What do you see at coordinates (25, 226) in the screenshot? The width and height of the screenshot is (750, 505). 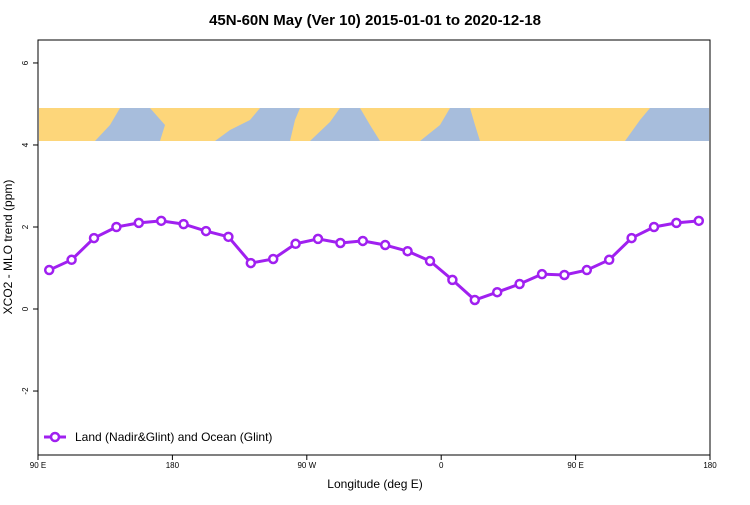 I see `y-tick-label: 2` at bounding box center [25, 226].